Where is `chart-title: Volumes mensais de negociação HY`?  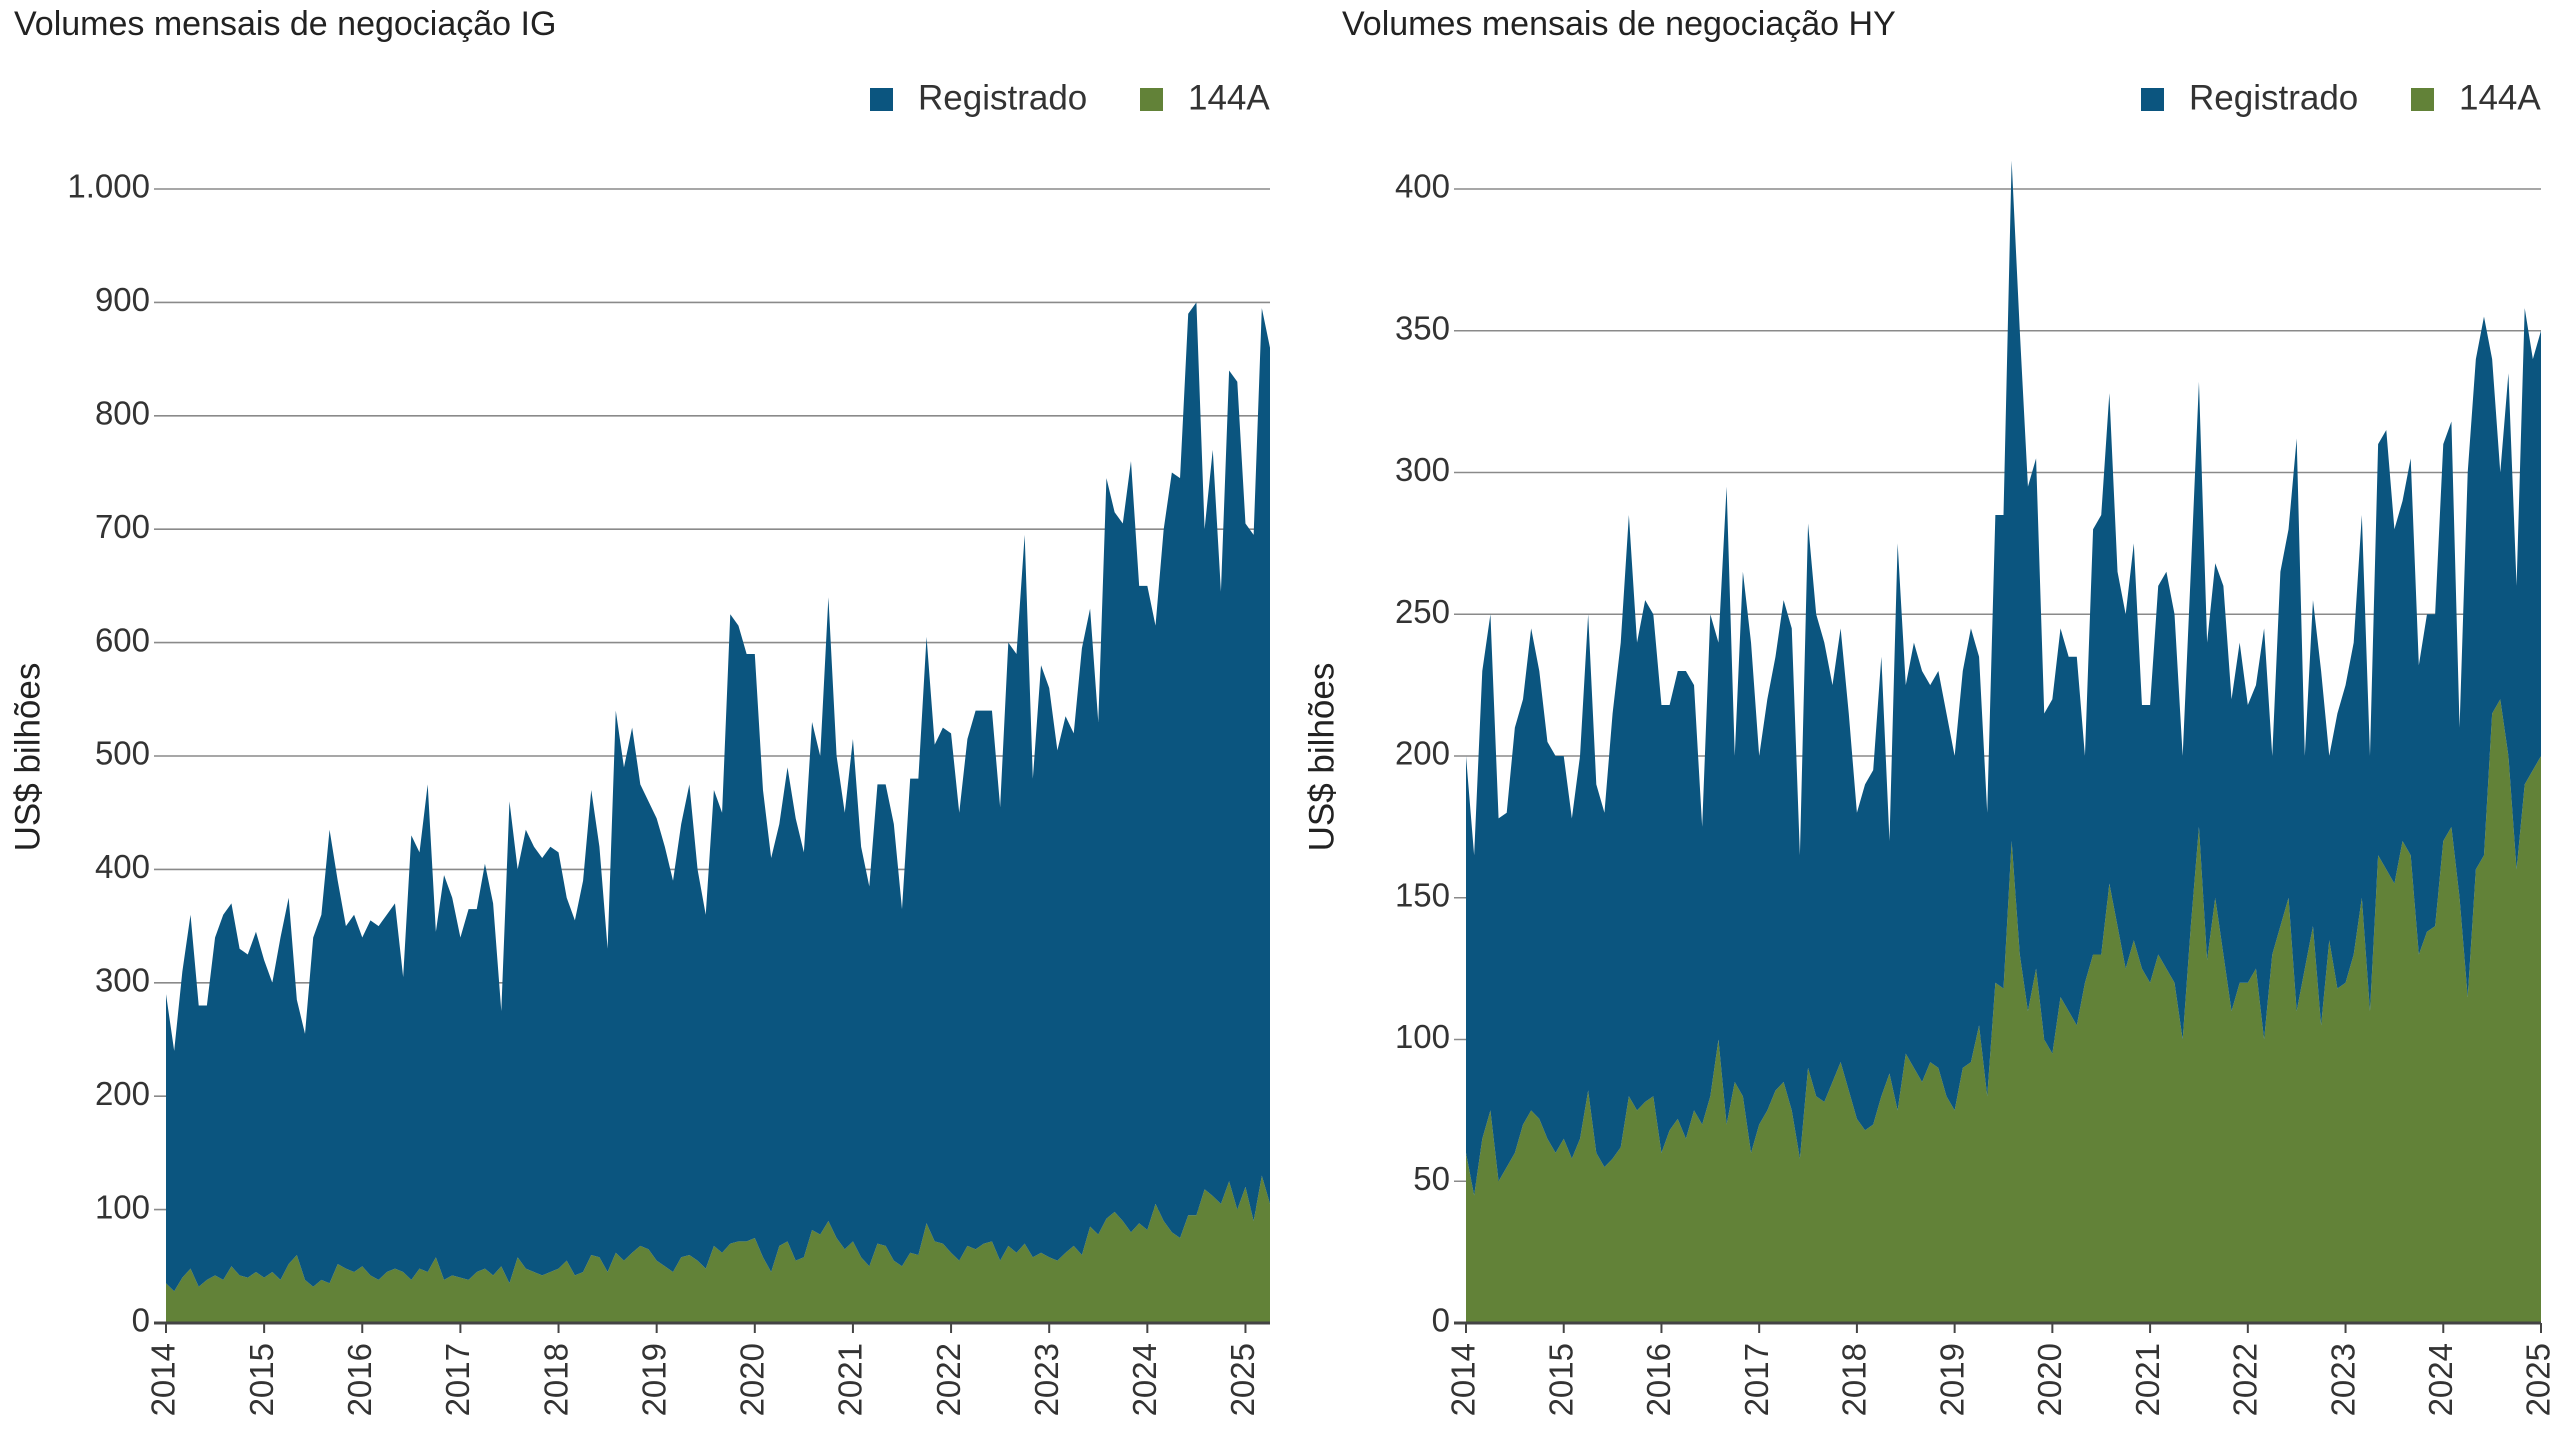 chart-title: Volumes mensais de negociação HY is located at coordinates (1619, 24).